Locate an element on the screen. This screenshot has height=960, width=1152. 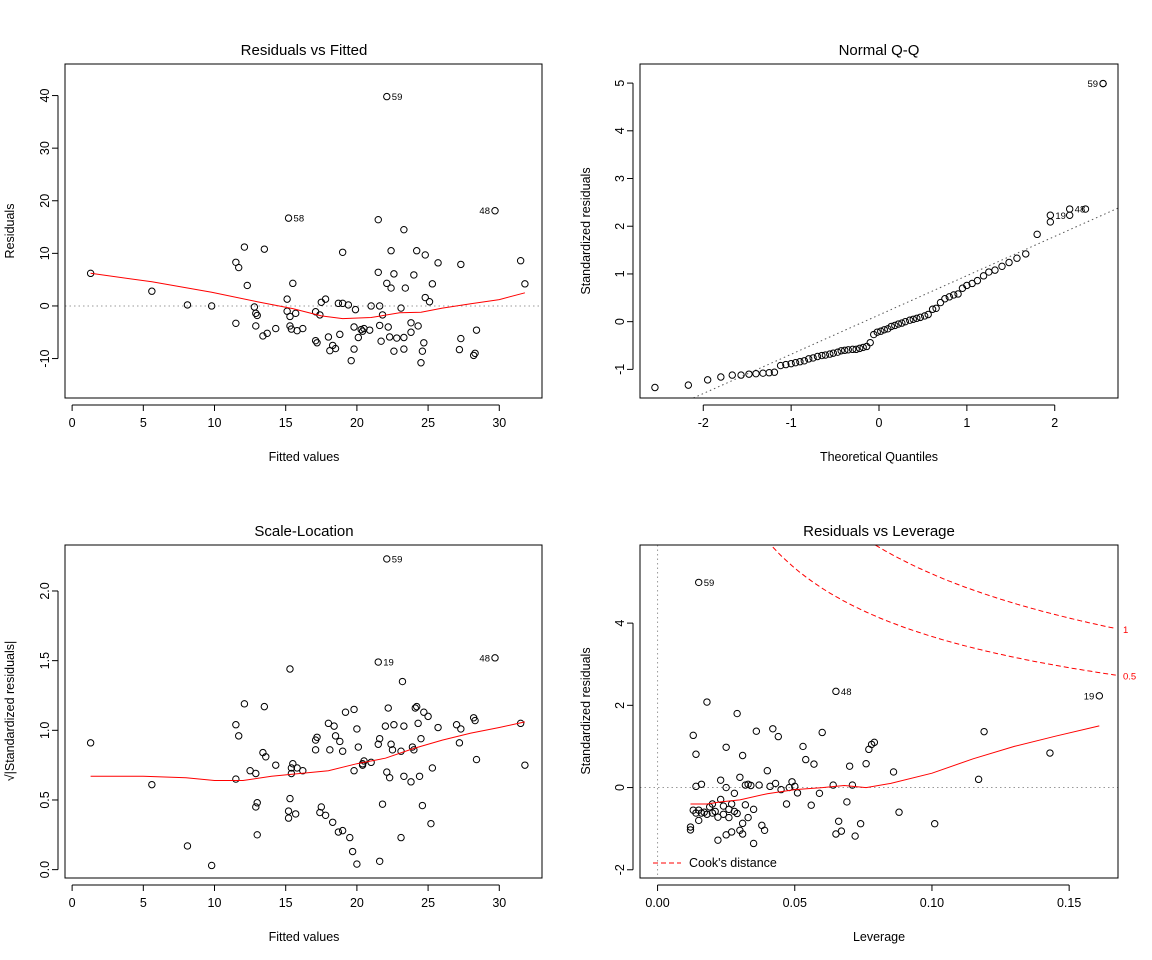
plot-title: Residuals vs Leverage is located at coordinates (879, 531).